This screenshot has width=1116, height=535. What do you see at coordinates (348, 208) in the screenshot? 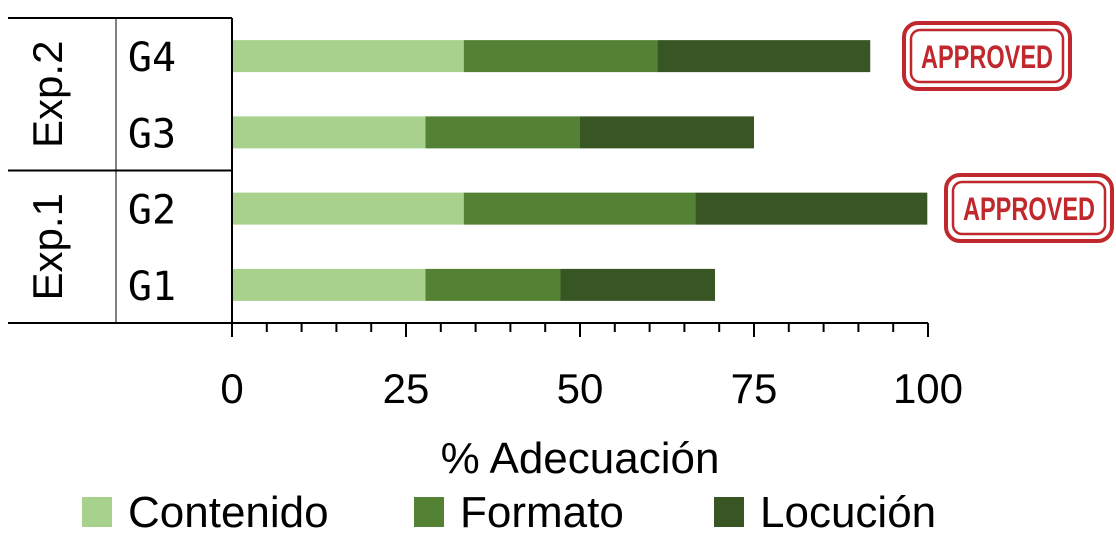
I see `bar-g2-contenido` at bounding box center [348, 208].